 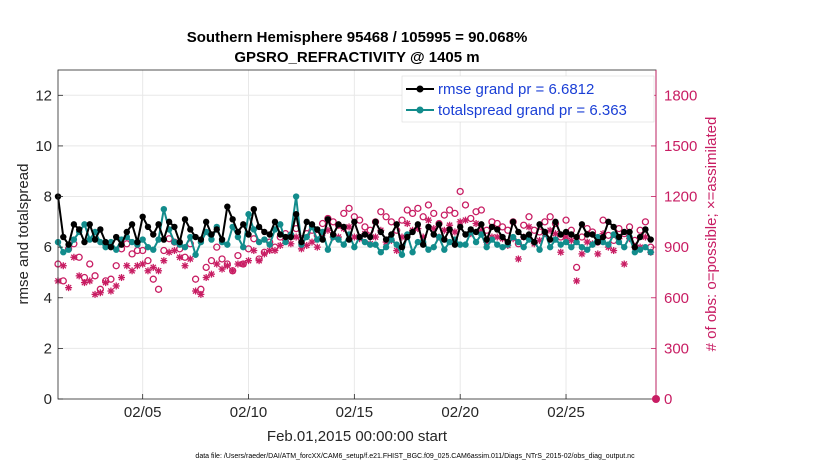 I want to click on chart-subtitle: GPSRO_REFRACTIVITY @ 1405 m, so click(x=356, y=57).